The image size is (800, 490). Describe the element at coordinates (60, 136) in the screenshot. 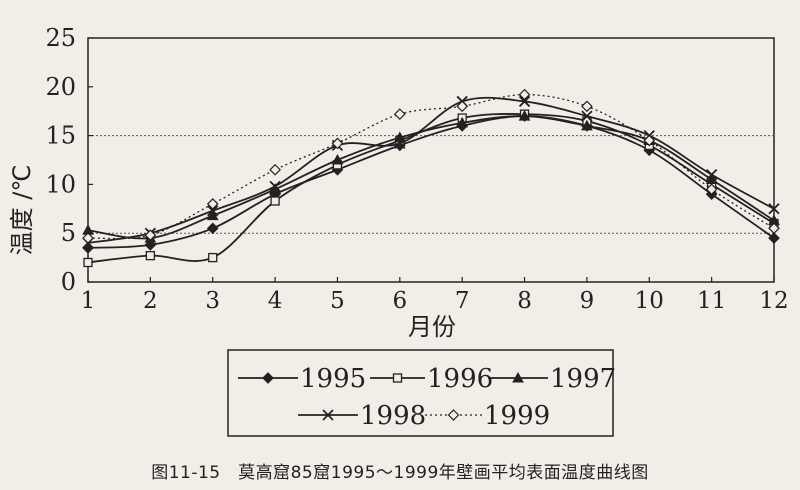

I see `y-tick-label: 15` at that location.